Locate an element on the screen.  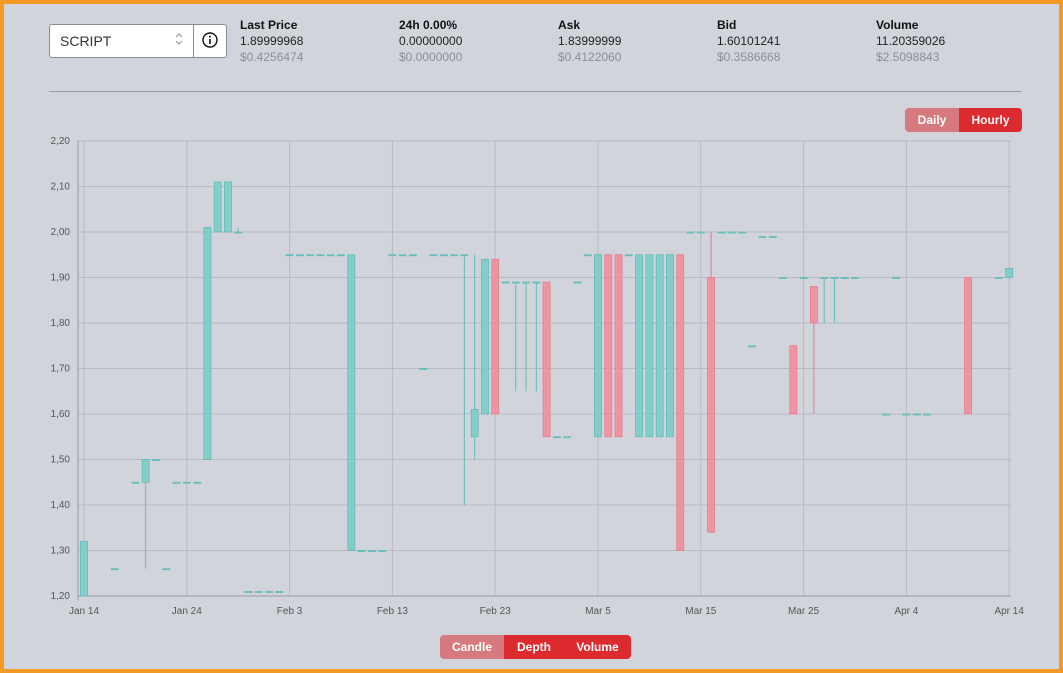
stat-value: 1.60101241 is located at coordinates (749, 41).